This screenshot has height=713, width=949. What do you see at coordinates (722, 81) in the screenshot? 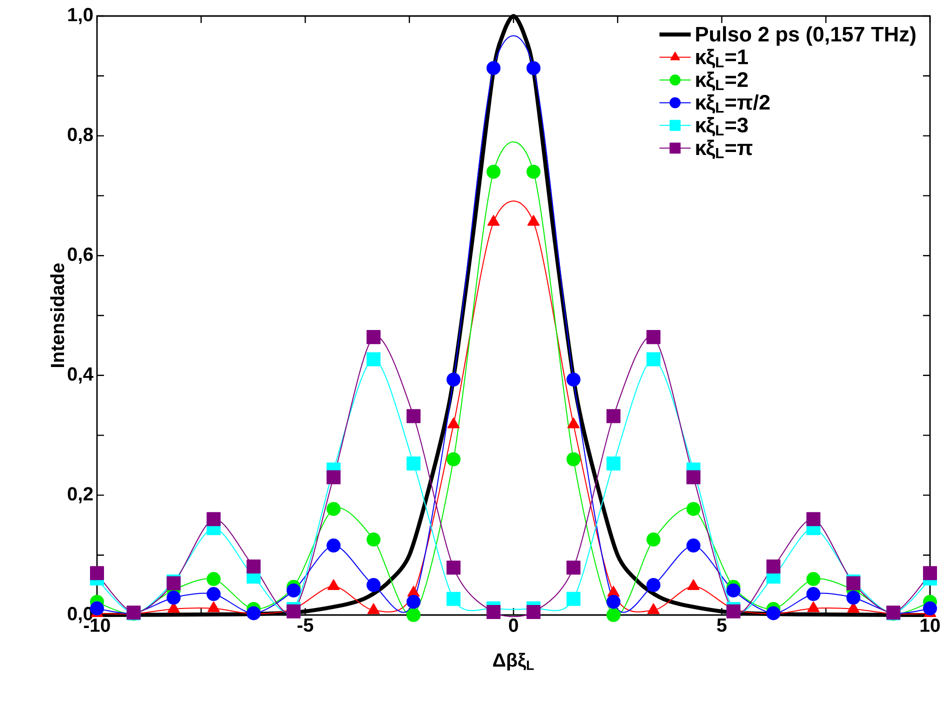
I see `legend-label: κξ$_{L}$=2` at bounding box center [722, 81].